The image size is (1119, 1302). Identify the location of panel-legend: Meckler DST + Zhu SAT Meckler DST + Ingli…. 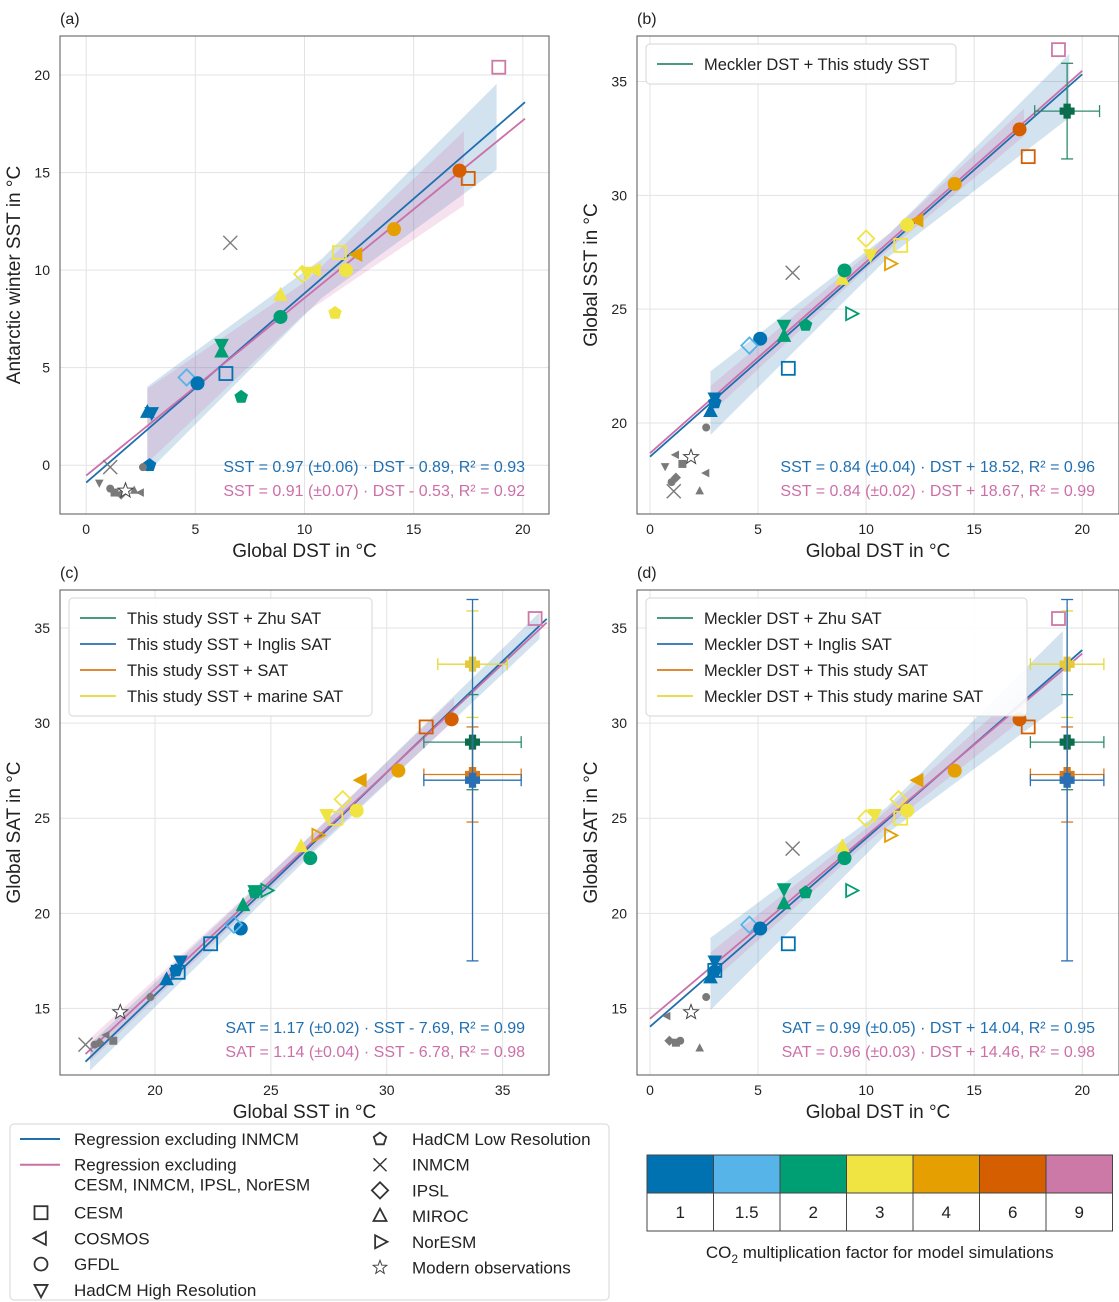
(836, 657).